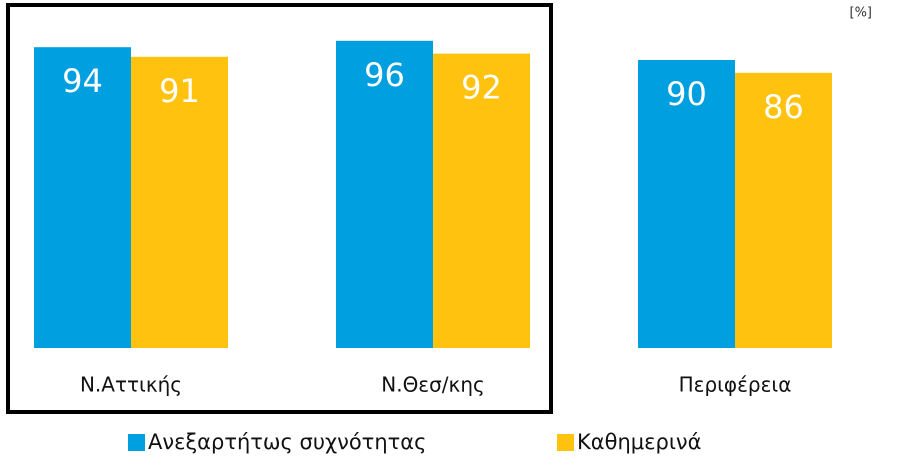  I want to click on value-label: 90, so click(686, 94).